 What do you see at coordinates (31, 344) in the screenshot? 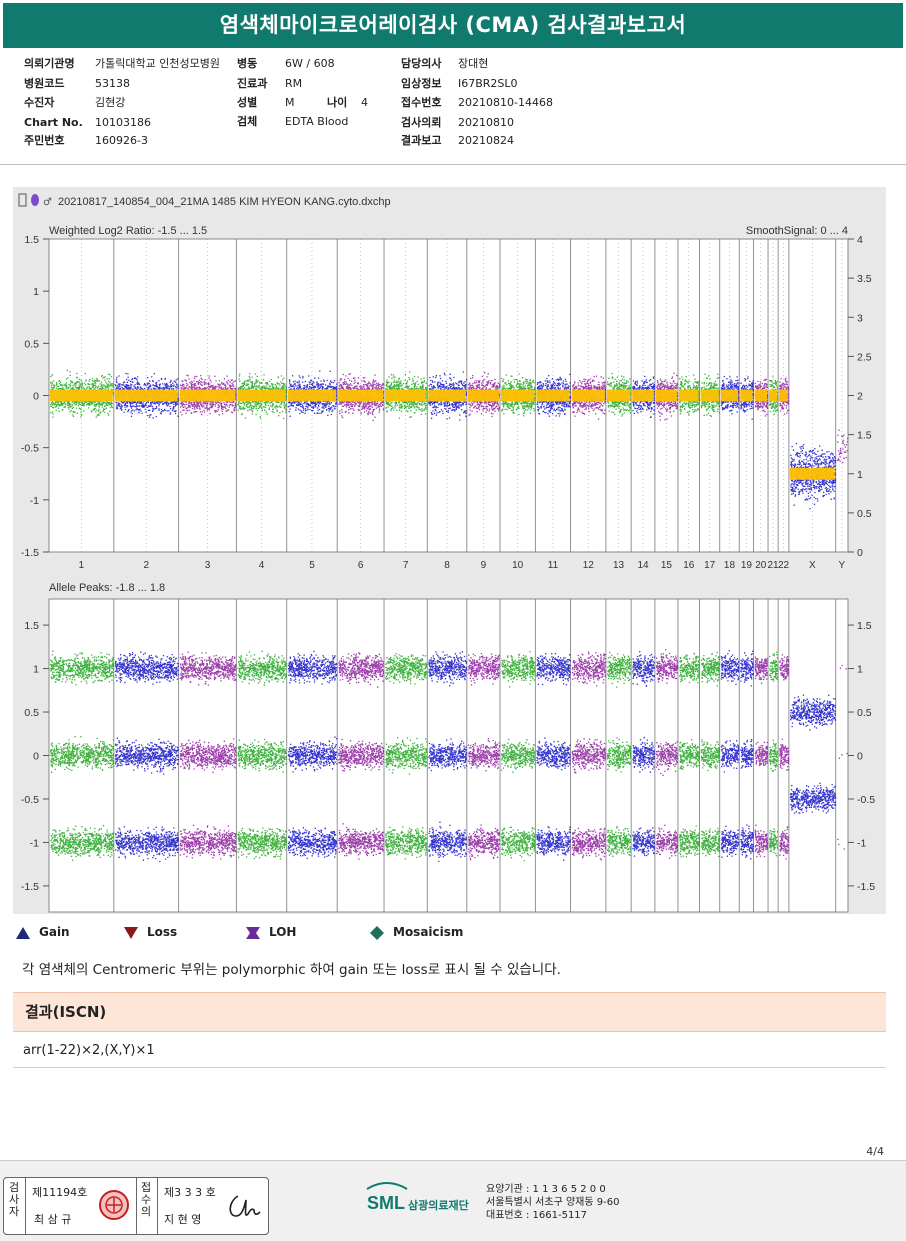
I see `y-tick-label: 0.5` at bounding box center [31, 344].